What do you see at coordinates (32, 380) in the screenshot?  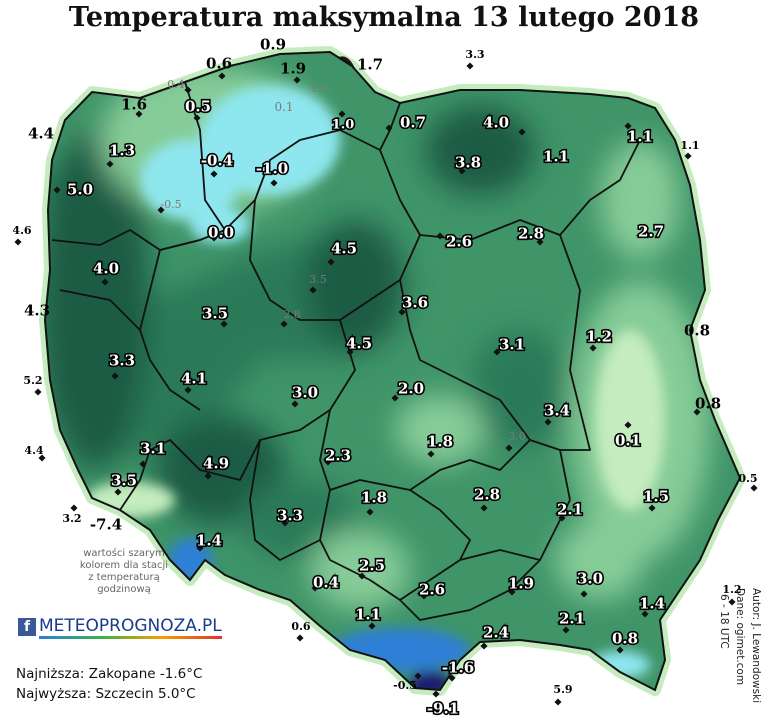 I see `station-temperature-label: 5.2` at bounding box center [32, 380].